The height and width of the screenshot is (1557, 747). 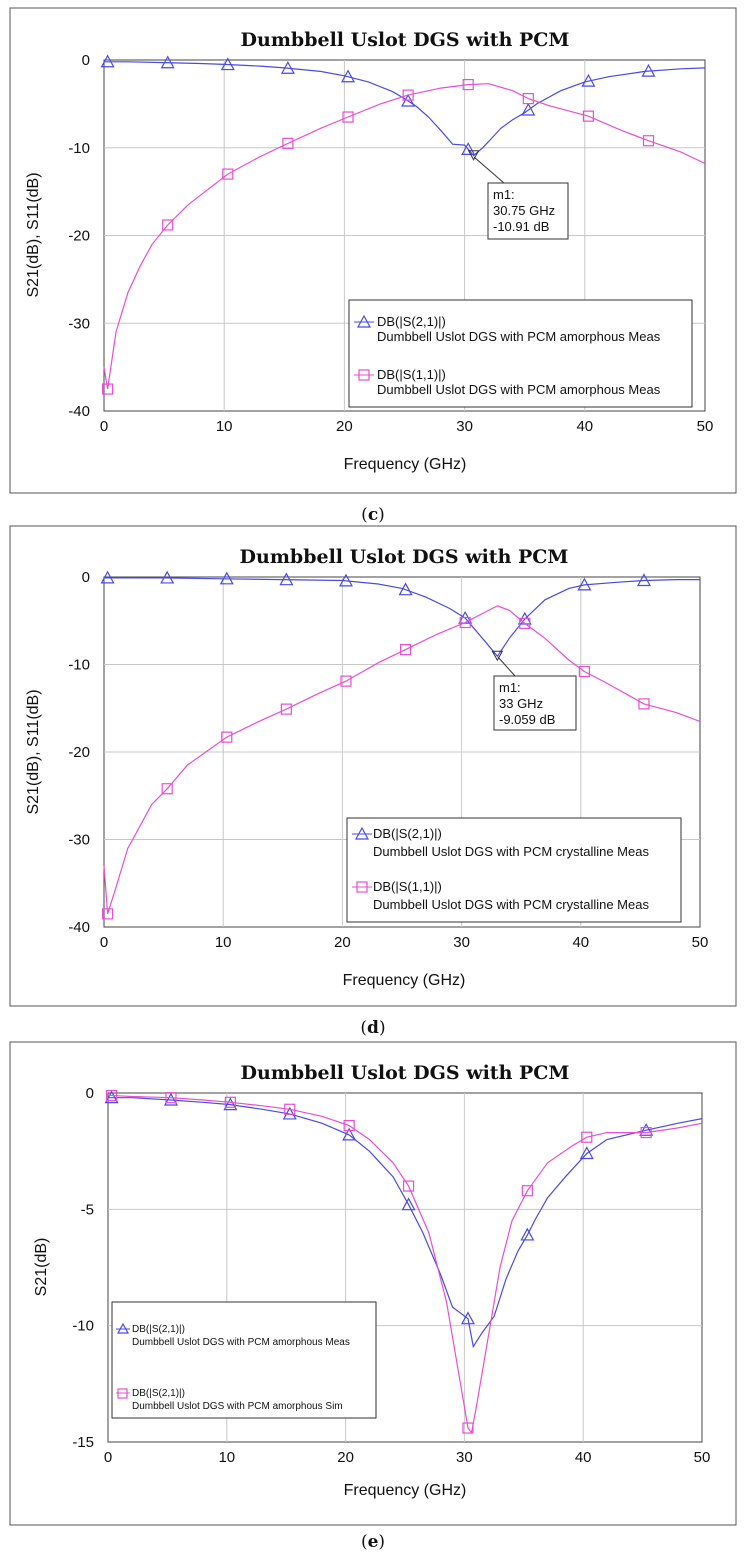 What do you see at coordinates (41, 1267) in the screenshot?
I see `y-axis-label: S21(dB)` at bounding box center [41, 1267].